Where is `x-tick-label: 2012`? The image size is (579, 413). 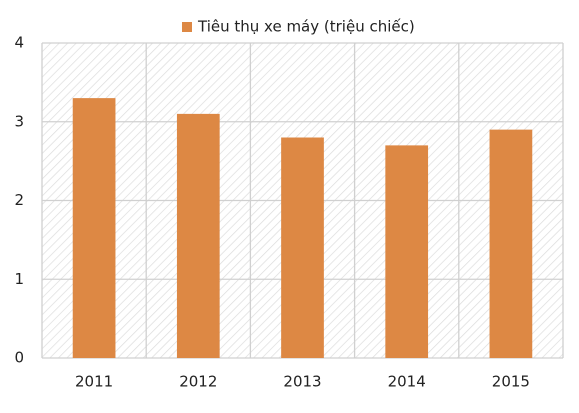
x-tick-label: 2012 is located at coordinates (198, 382).